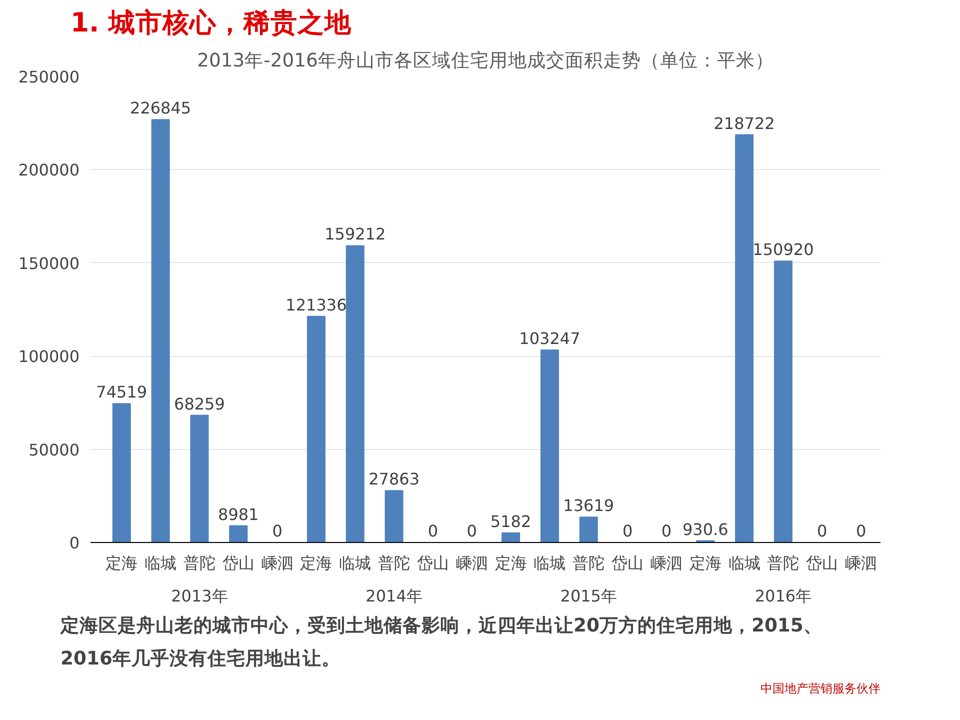 The image size is (960, 720). What do you see at coordinates (49, 356) in the screenshot?
I see `y-tick-label: 100000` at bounding box center [49, 356].